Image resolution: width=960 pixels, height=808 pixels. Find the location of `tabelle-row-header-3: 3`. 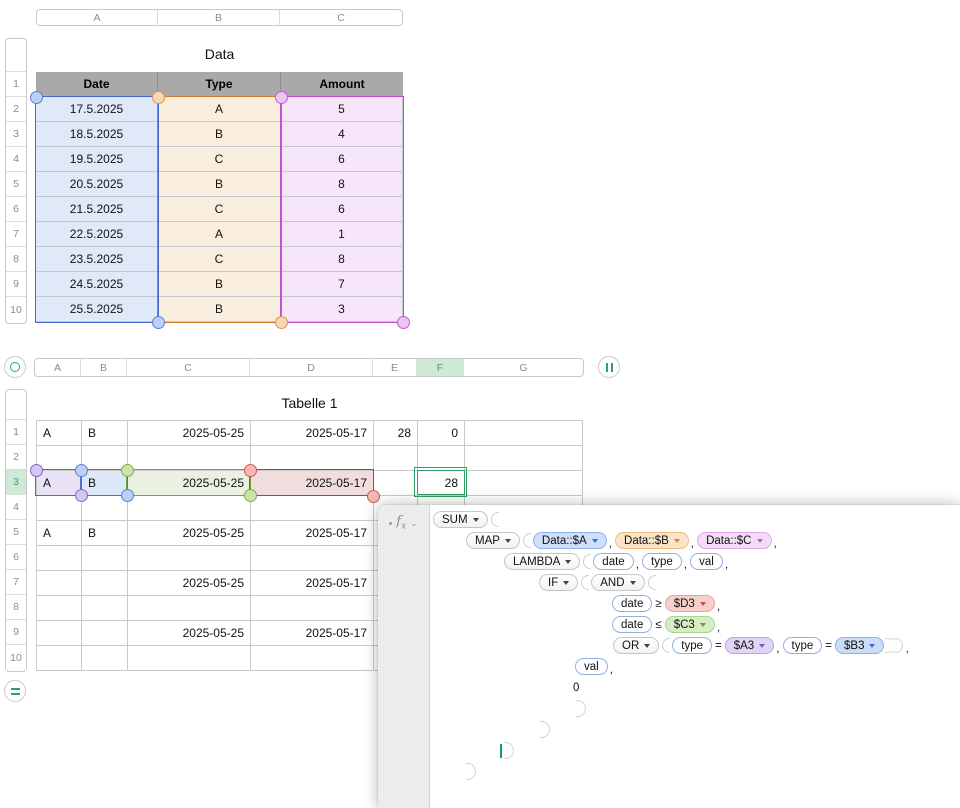

tabelle-row-header-3: 3 is located at coordinates (16, 482).